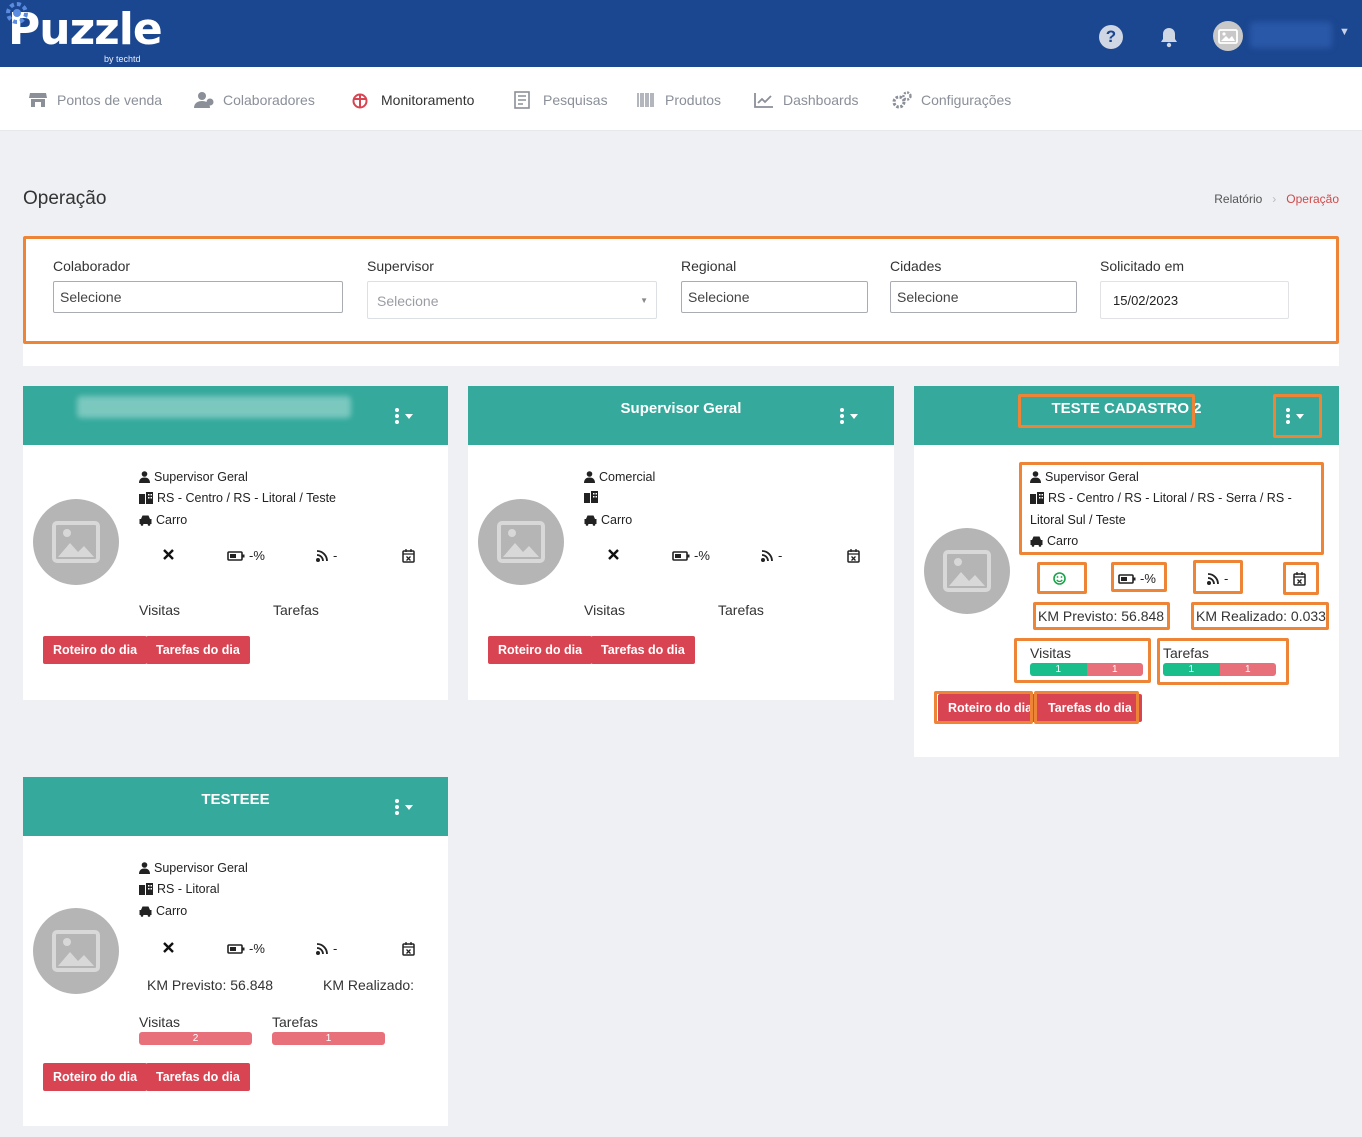 The height and width of the screenshot is (1137, 1362). I want to click on building-icon, so click(146, 498).